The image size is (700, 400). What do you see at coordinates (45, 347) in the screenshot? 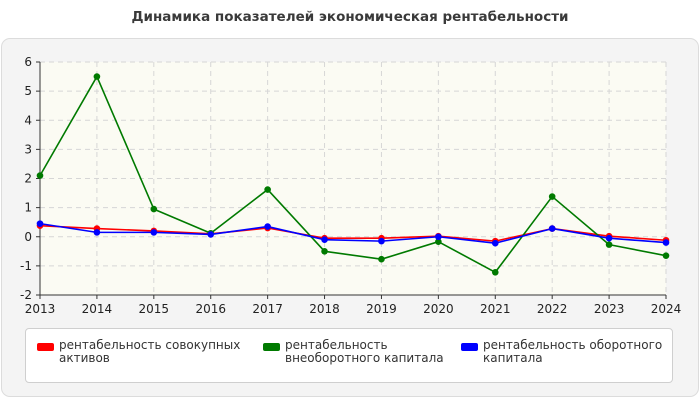
I see `legend-swatch-total-assets` at bounding box center [45, 347].